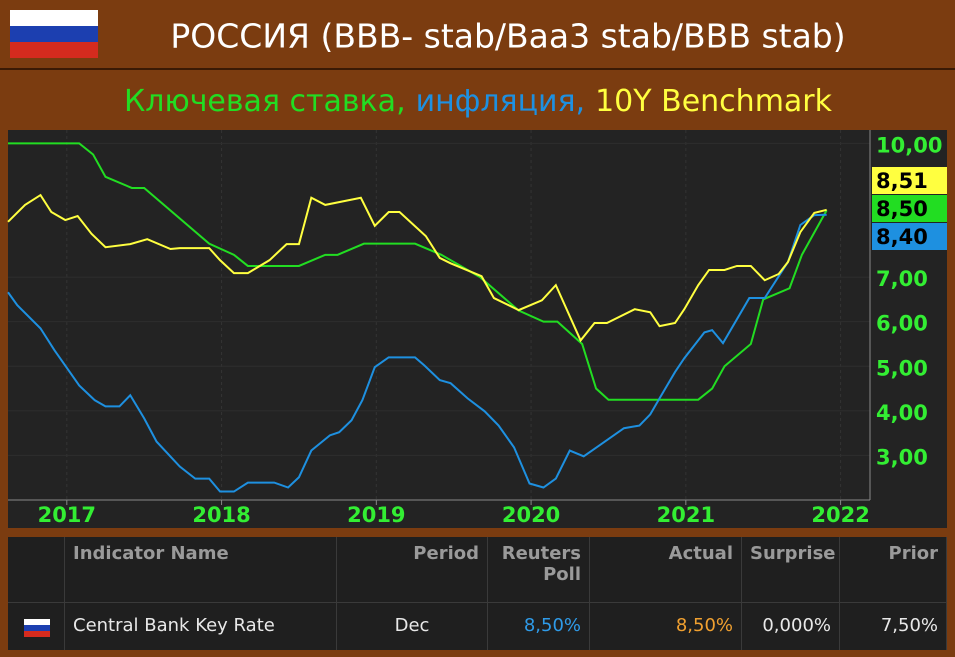 This screenshot has width=955, height=657. Describe the element at coordinates (893, 626) in the screenshot. I see `table-cell: 7,50%` at that location.